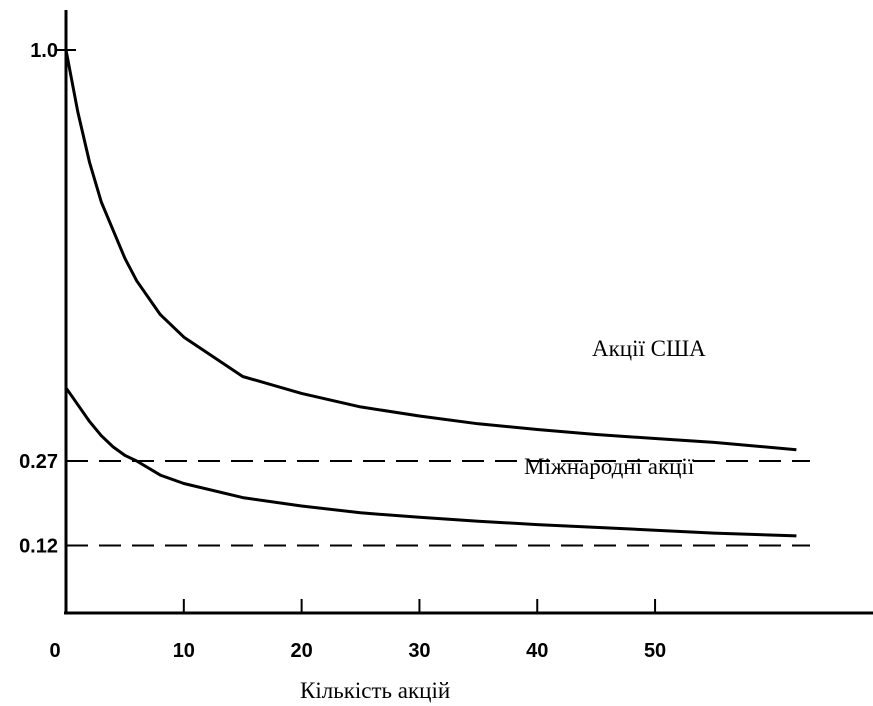 The image size is (873, 706). I want to click on series-label-0: Акції США, so click(649, 348).